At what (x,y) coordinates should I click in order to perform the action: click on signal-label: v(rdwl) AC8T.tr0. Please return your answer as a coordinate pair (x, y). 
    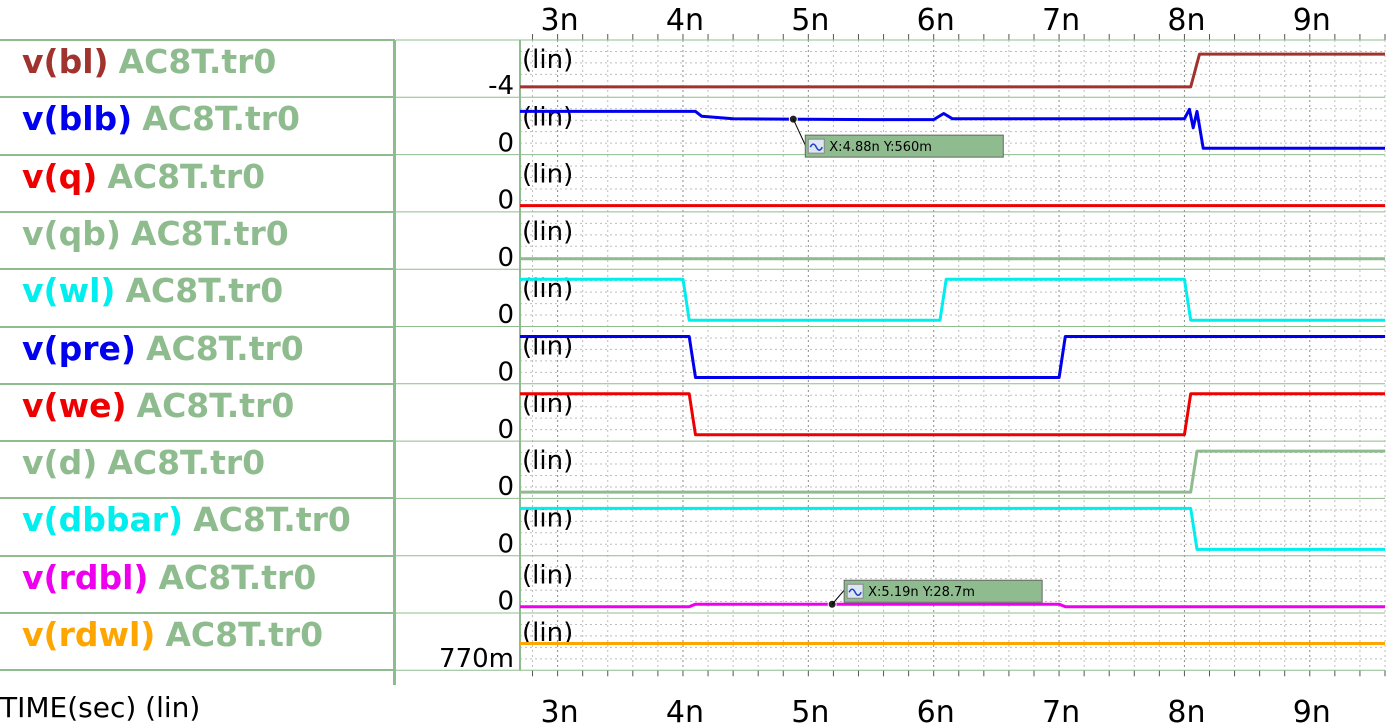
    Looking at the image, I should click on (172, 635).